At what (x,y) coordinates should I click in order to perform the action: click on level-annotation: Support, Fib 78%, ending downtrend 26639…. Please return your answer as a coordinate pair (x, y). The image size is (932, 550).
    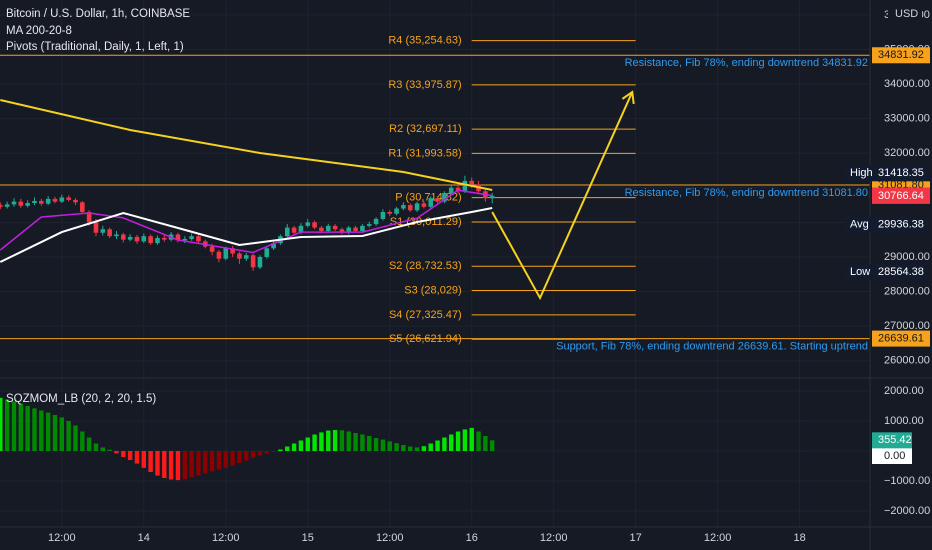
    Looking at the image, I should click on (712, 346).